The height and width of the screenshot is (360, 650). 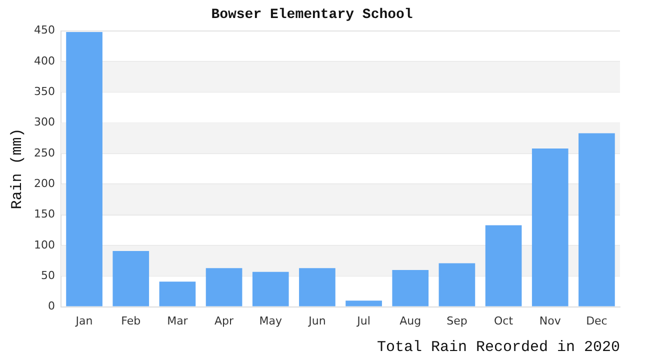 What do you see at coordinates (411, 321) in the screenshot?
I see `x-tick-label: Aug` at bounding box center [411, 321].